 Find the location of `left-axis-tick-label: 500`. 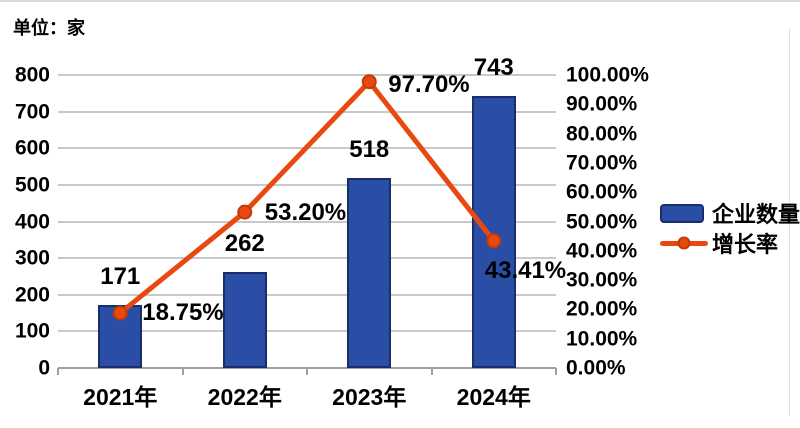

left-axis-tick-label: 500 is located at coordinates (32, 185).